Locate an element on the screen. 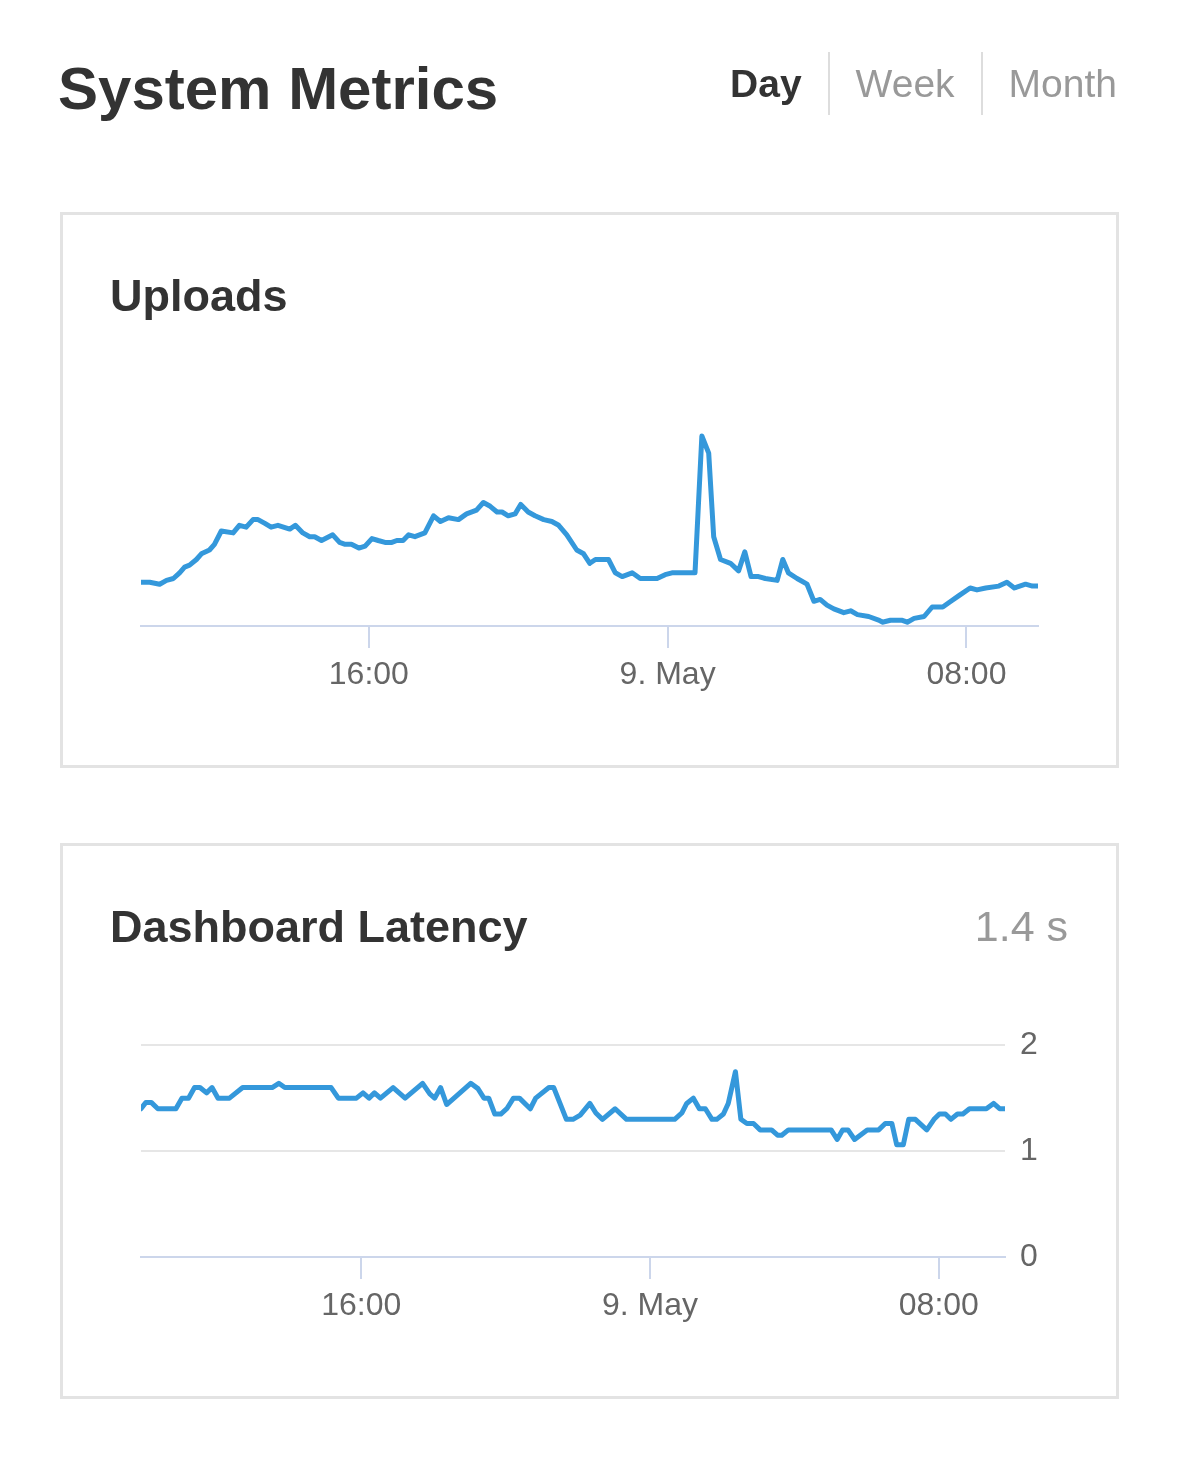 This screenshot has width=1179, height=1460. text: Month is located at coordinates (1062, 83).